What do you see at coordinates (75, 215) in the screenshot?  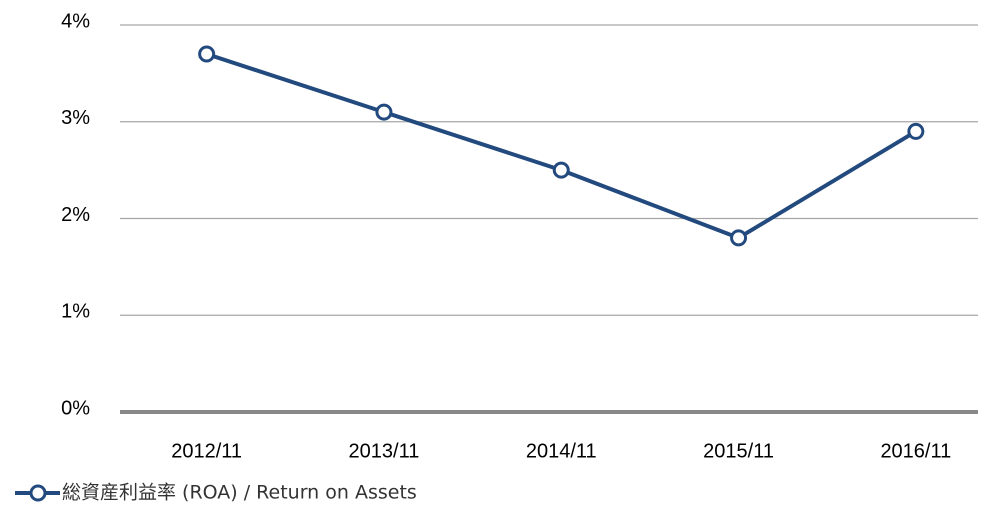 I see `y-tick-label: 2%` at bounding box center [75, 215].